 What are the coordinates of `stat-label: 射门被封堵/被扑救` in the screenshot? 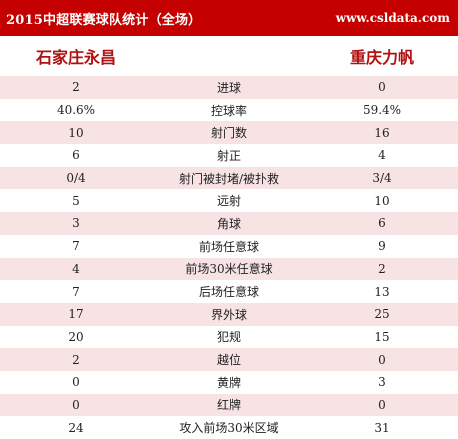 It's located at (229, 178).